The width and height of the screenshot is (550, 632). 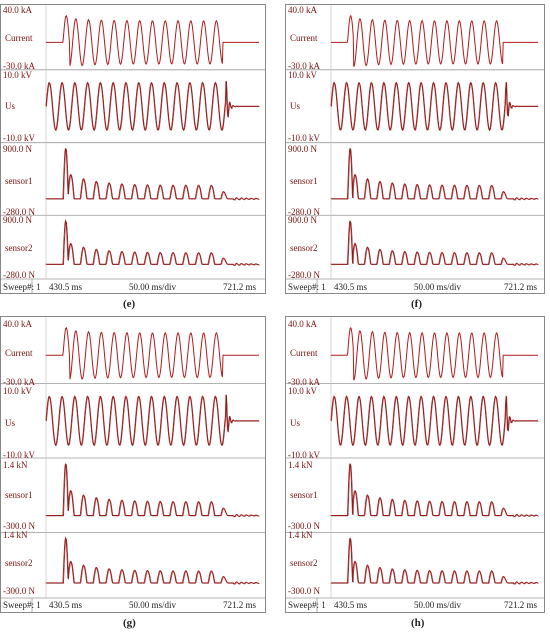 What do you see at coordinates (129, 304) in the screenshot?
I see `panel-caption-e: (e)` at bounding box center [129, 304].